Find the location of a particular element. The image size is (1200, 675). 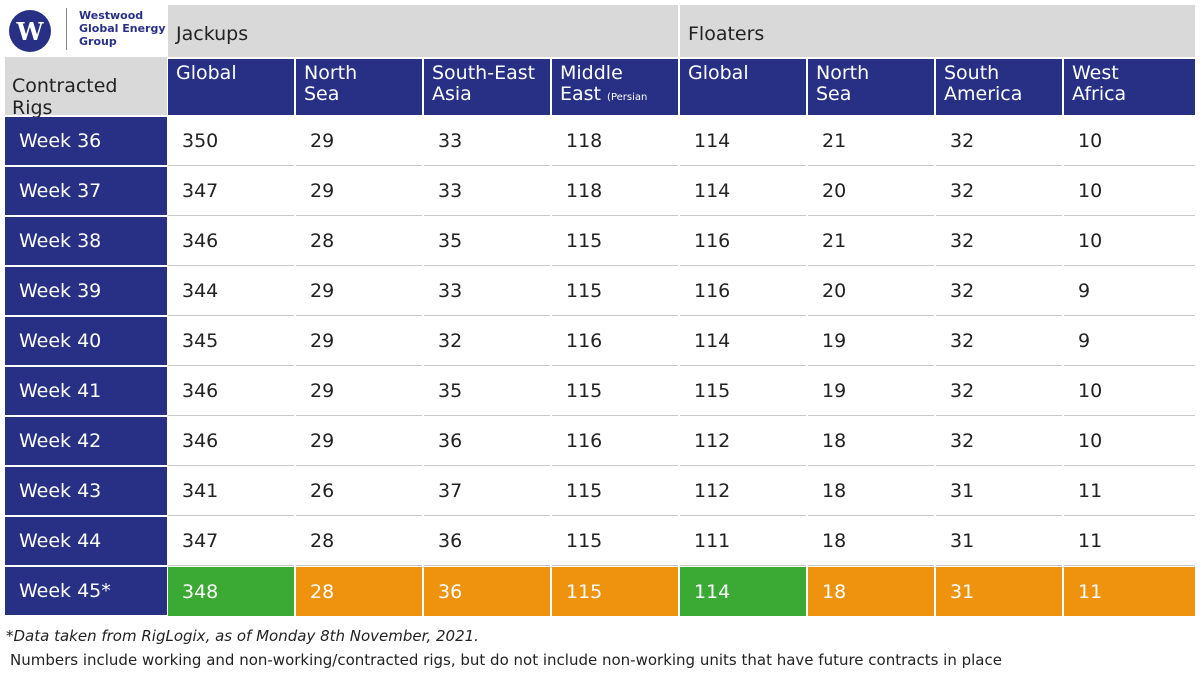

column-header-line: Asia is located at coordinates (452, 94).